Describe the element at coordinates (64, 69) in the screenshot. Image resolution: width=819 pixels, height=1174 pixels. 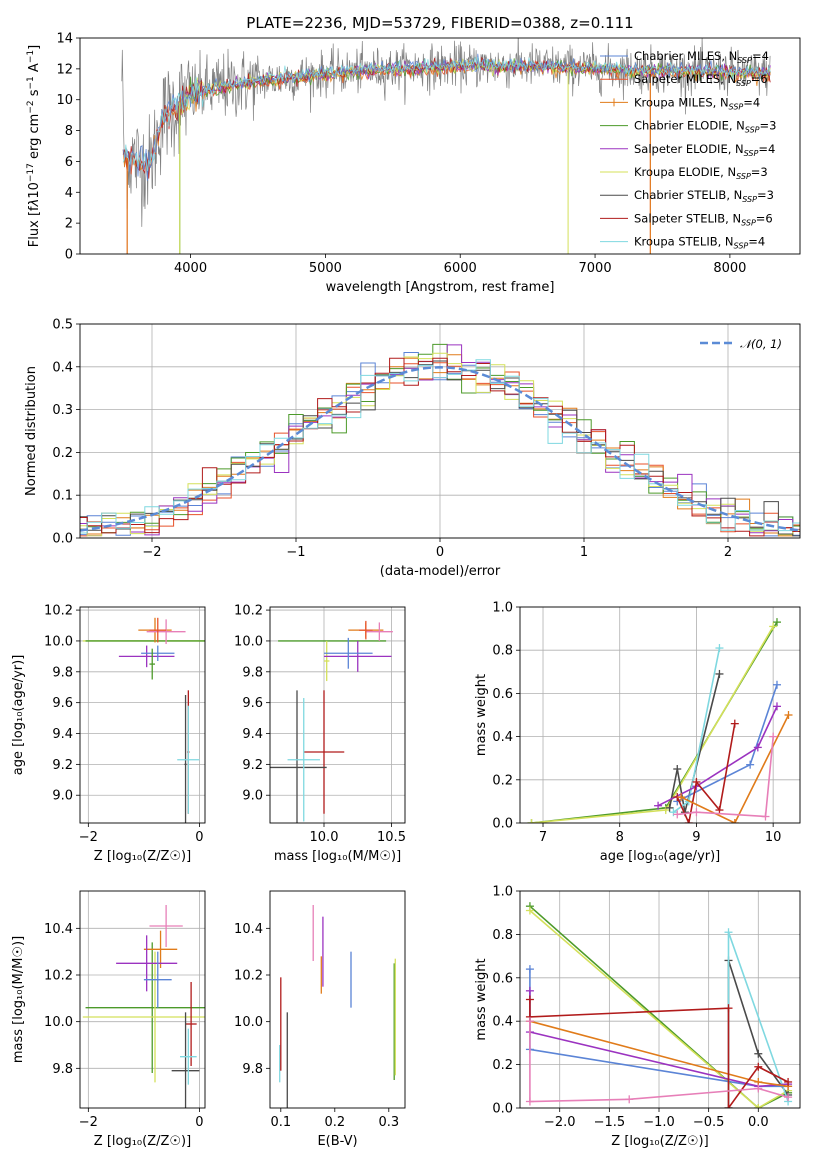
I see `y-tick-label: 12` at that location.